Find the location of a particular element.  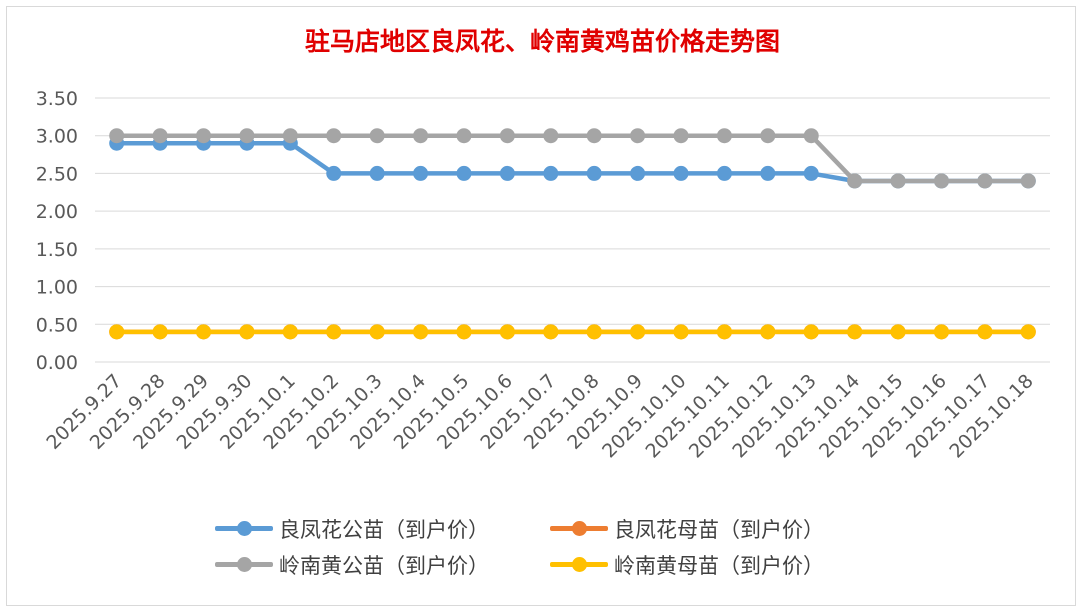

y-tick-label: 1.50 is located at coordinates (57, 250).